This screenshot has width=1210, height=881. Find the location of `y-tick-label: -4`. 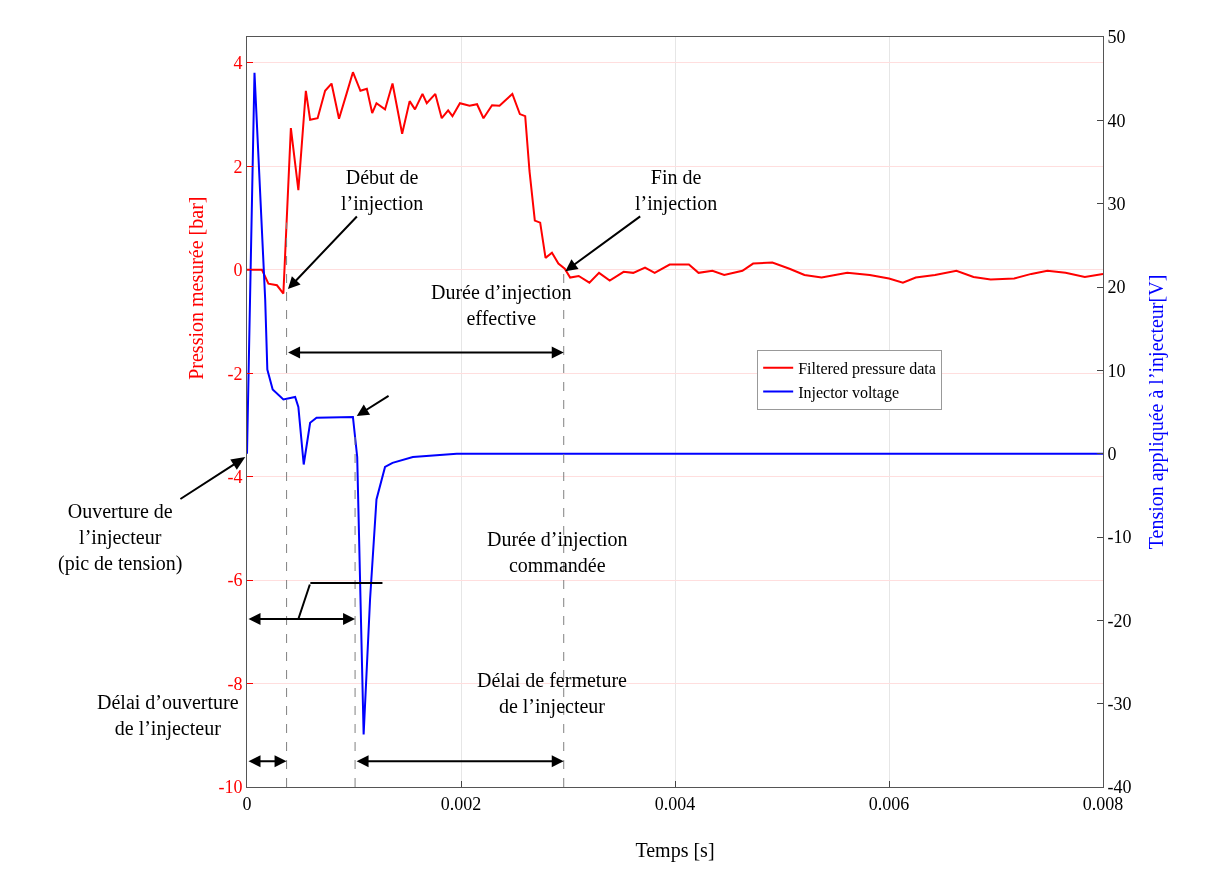

y-tick-label: -4 is located at coordinates (235, 476).